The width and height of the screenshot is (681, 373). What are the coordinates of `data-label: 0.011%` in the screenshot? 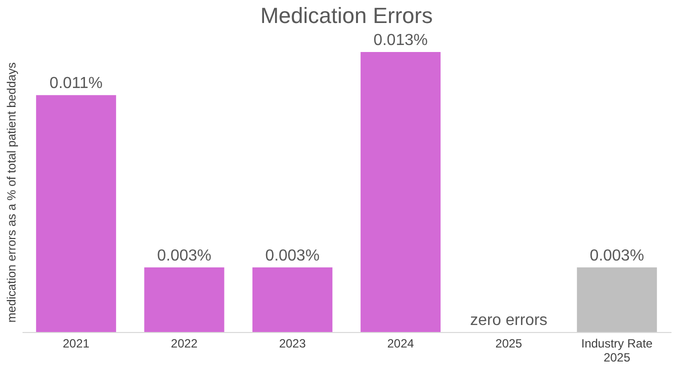 It's located at (76, 83).